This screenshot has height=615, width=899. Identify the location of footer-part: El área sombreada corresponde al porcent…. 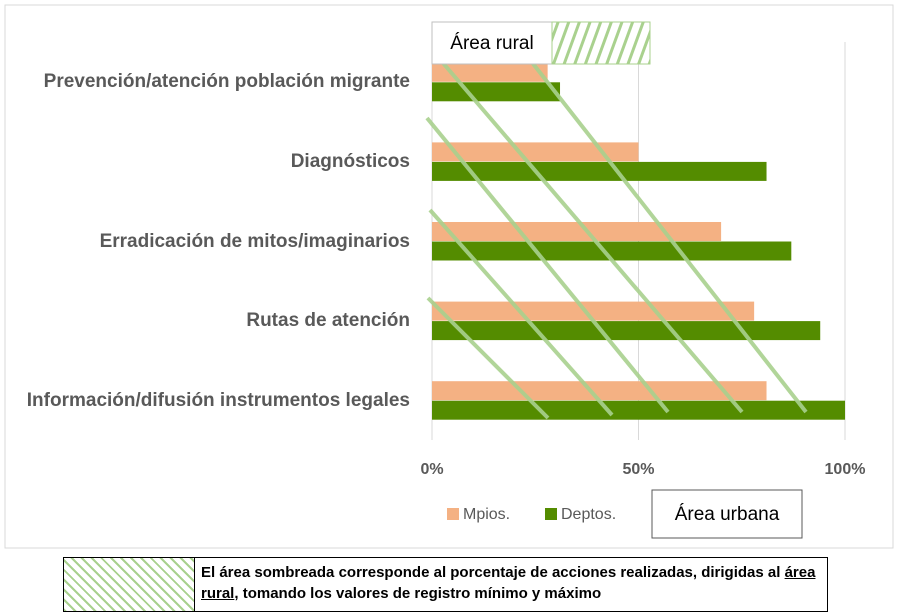
(493, 572).